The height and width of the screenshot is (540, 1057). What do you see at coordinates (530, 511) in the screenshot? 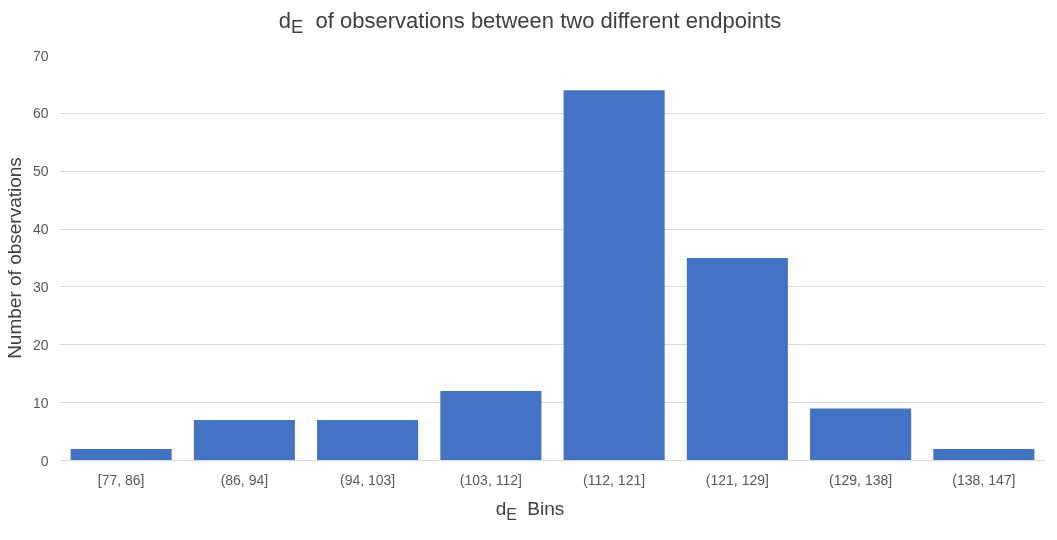
I see `x-axis-title: d$_{E}$ Bins` at bounding box center [530, 511].